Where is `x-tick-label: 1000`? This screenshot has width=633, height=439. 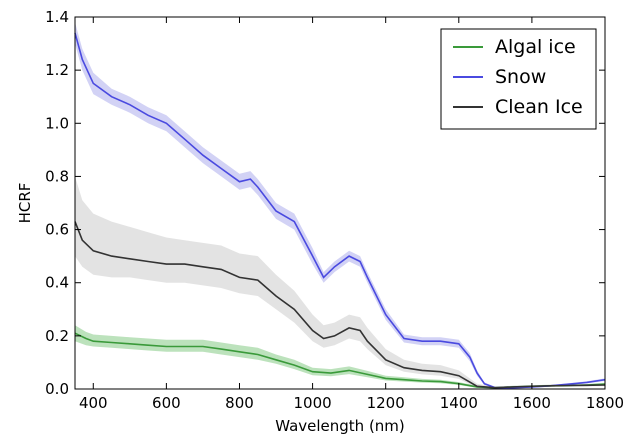 x-tick-label: 1000 is located at coordinates (312, 403).